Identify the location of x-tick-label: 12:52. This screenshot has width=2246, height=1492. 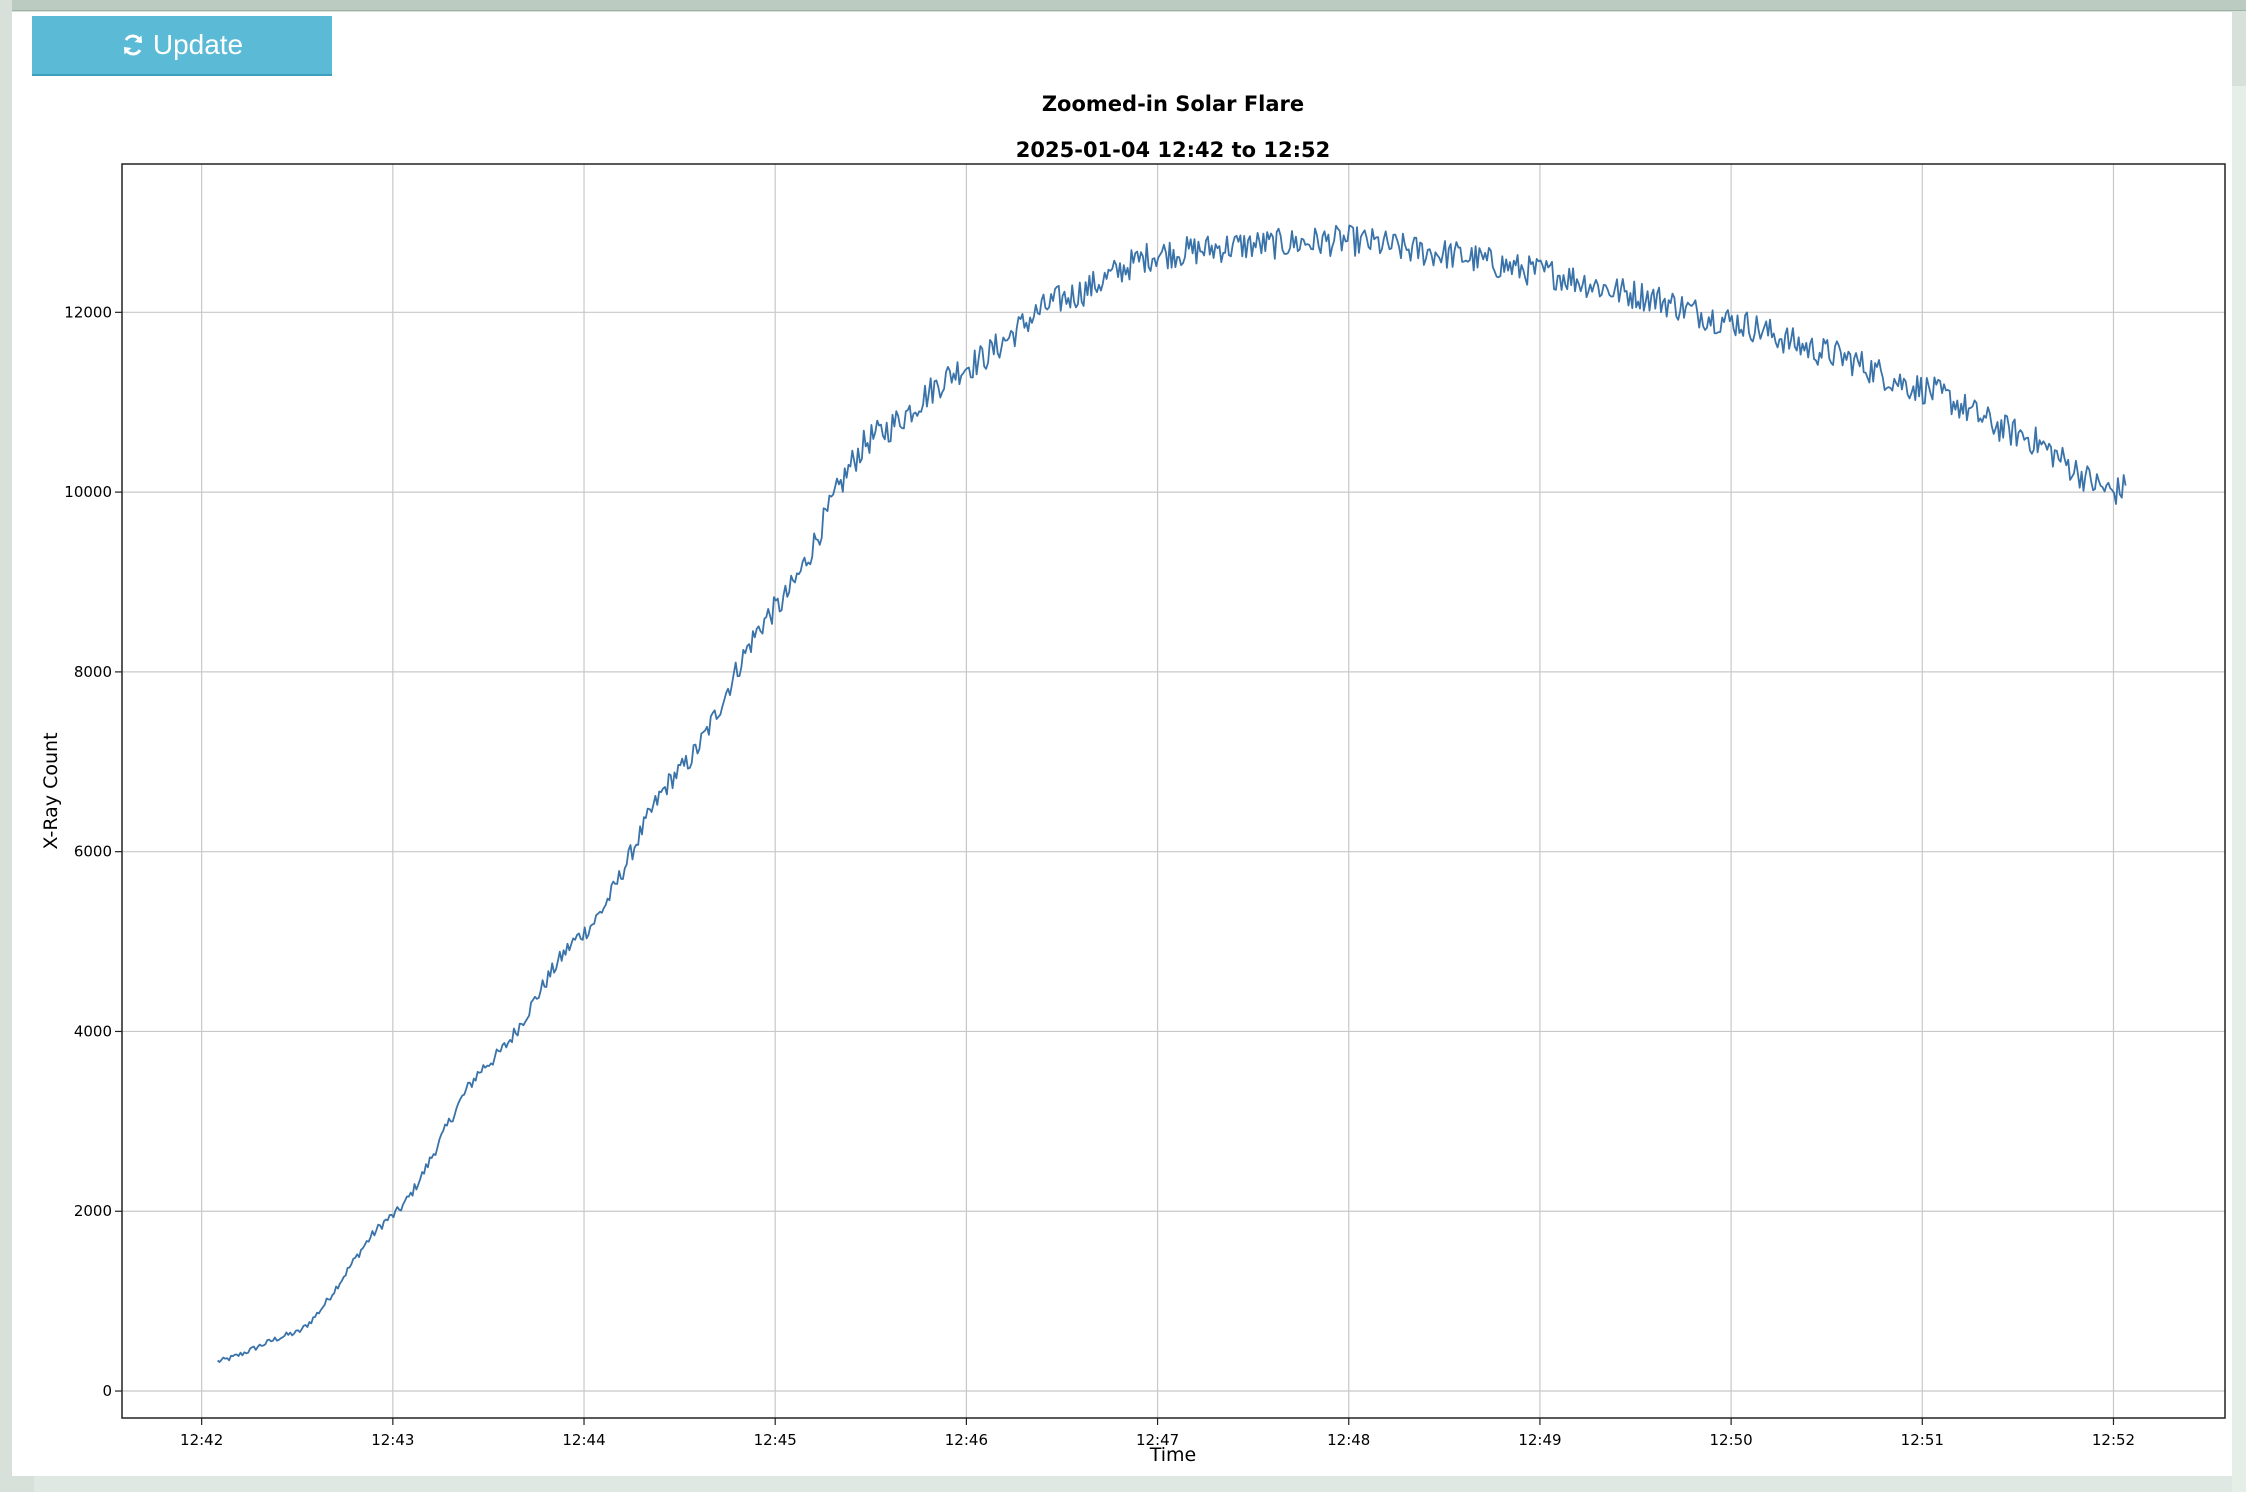
(2113, 1440).